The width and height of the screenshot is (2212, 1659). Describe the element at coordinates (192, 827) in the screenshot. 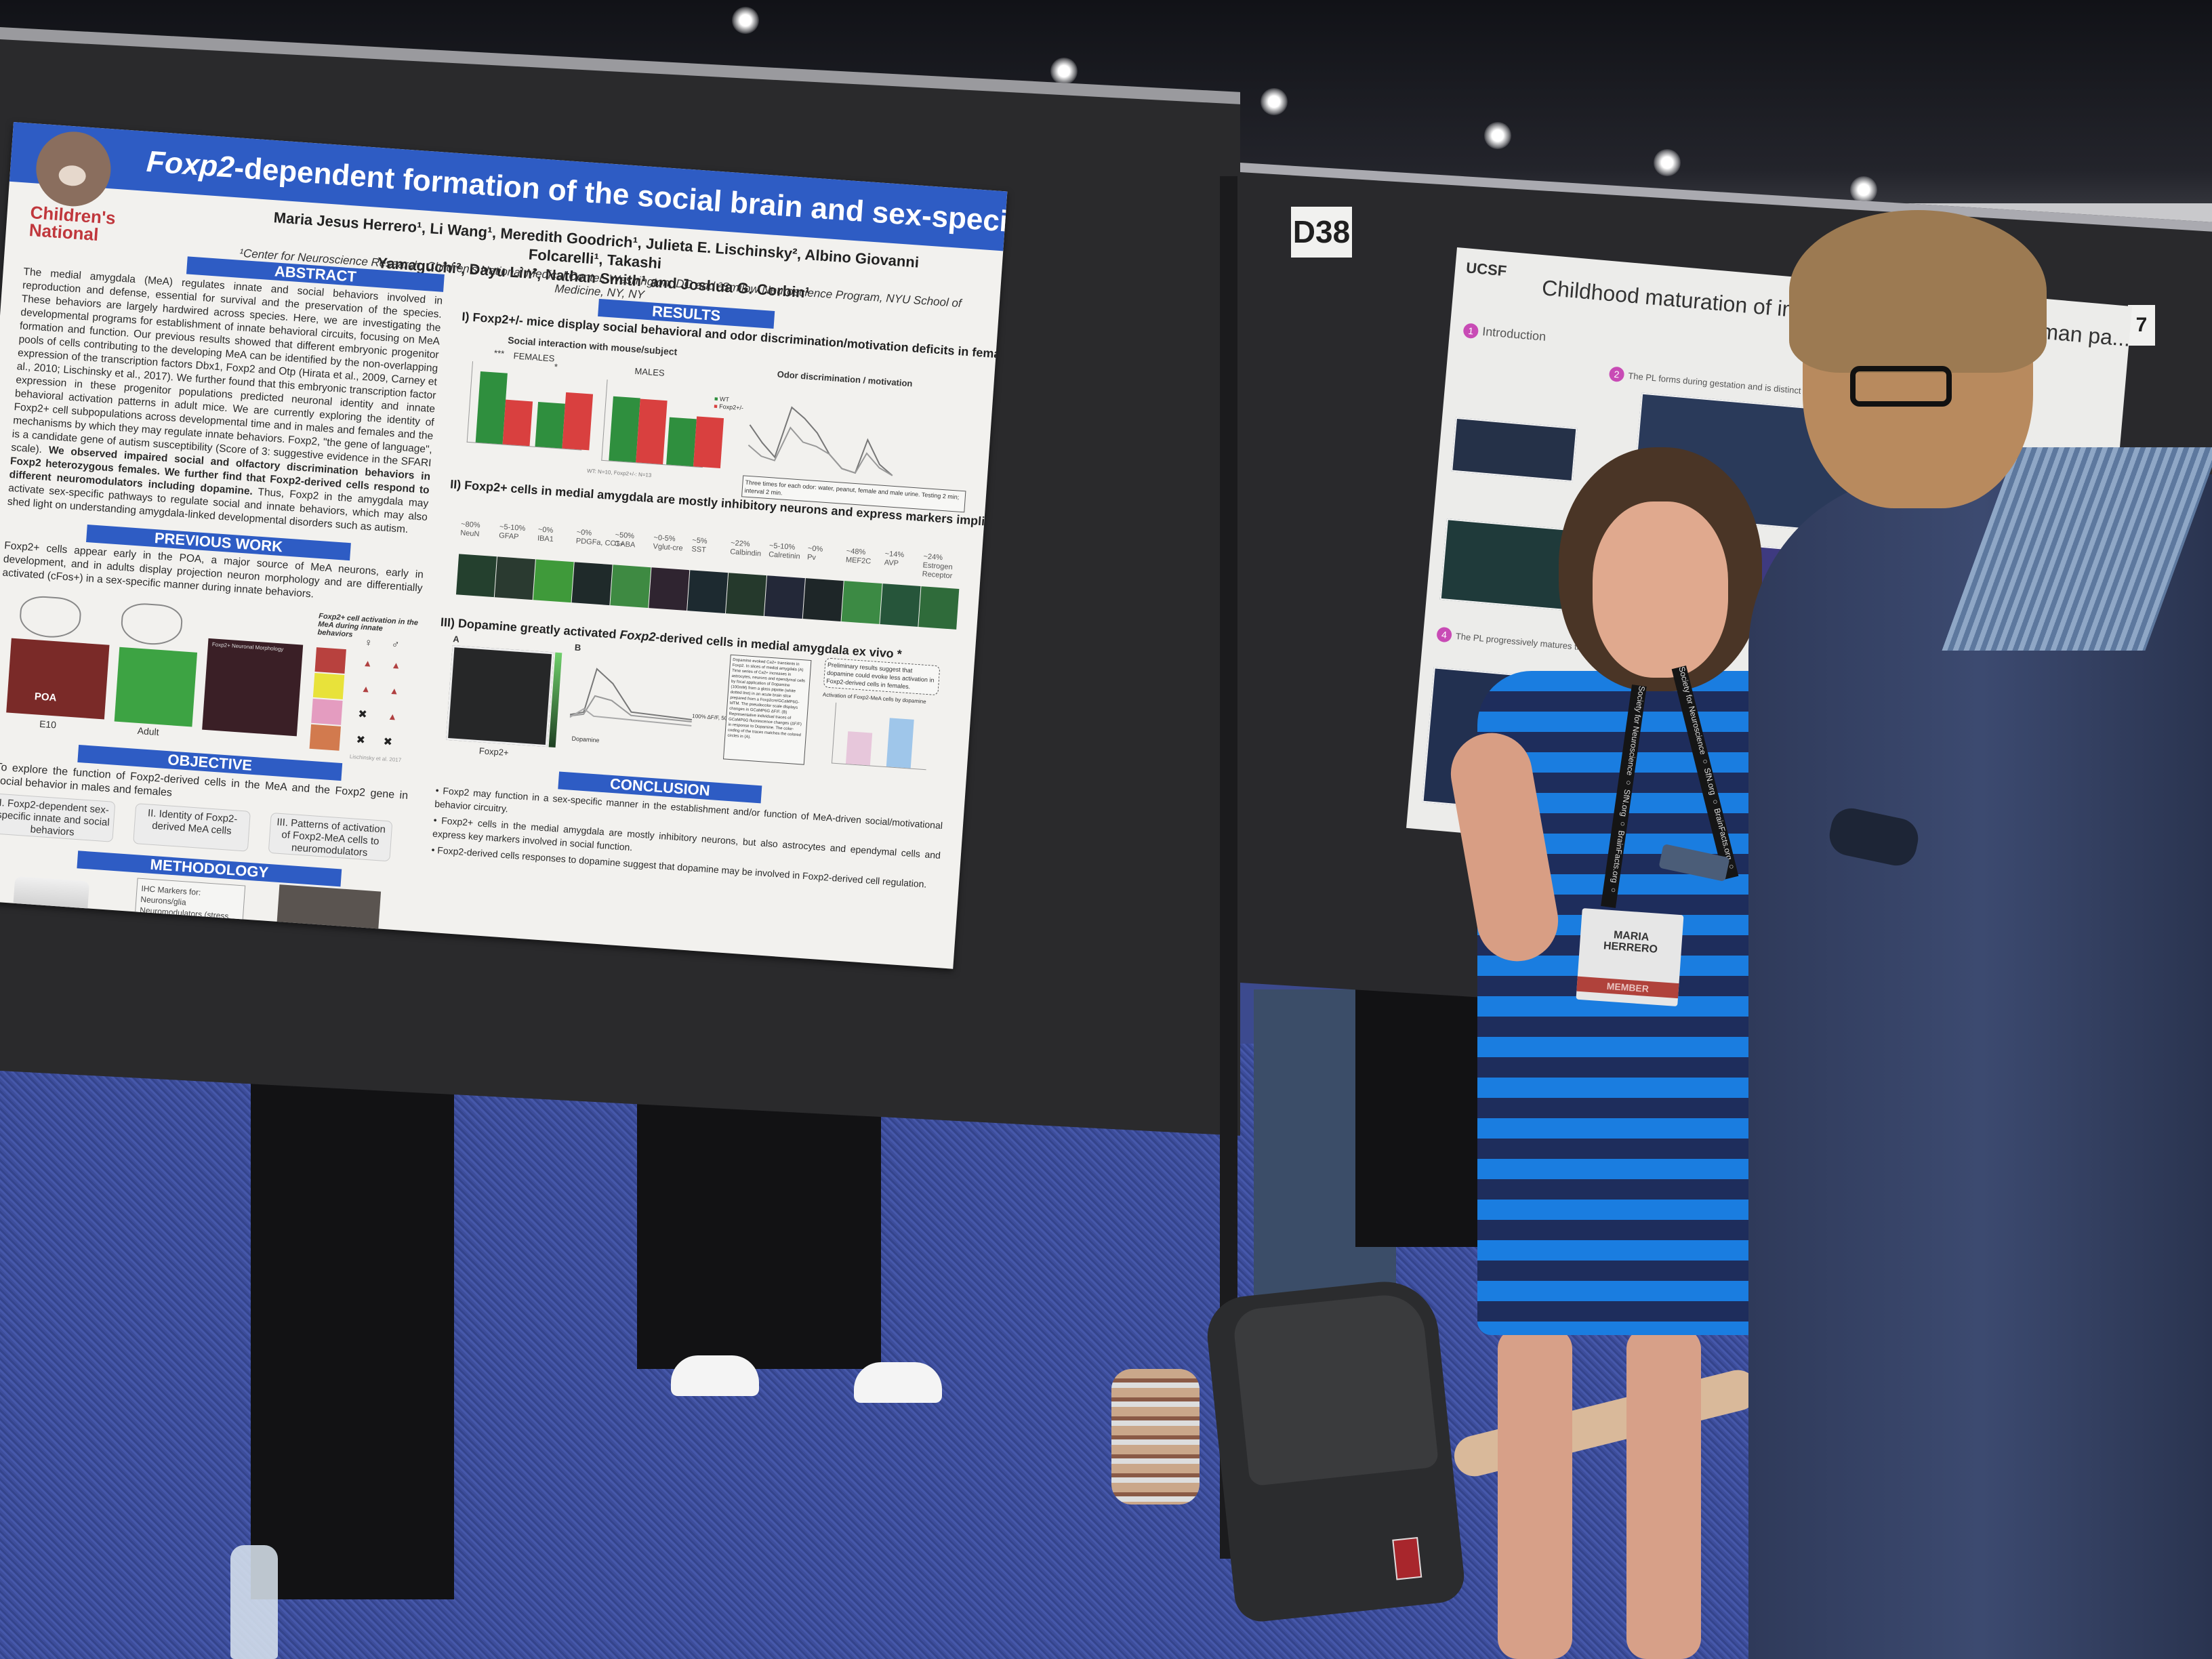

I see `objective-step-2: II. Identity of Foxp2-derived MeA cells` at that location.